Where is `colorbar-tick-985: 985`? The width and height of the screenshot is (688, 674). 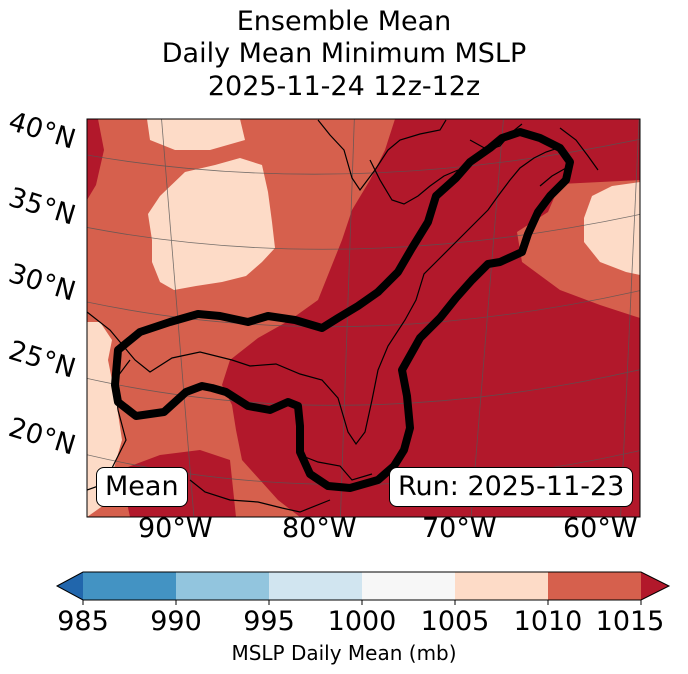
colorbar-tick-985: 985 is located at coordinates (83, 621).